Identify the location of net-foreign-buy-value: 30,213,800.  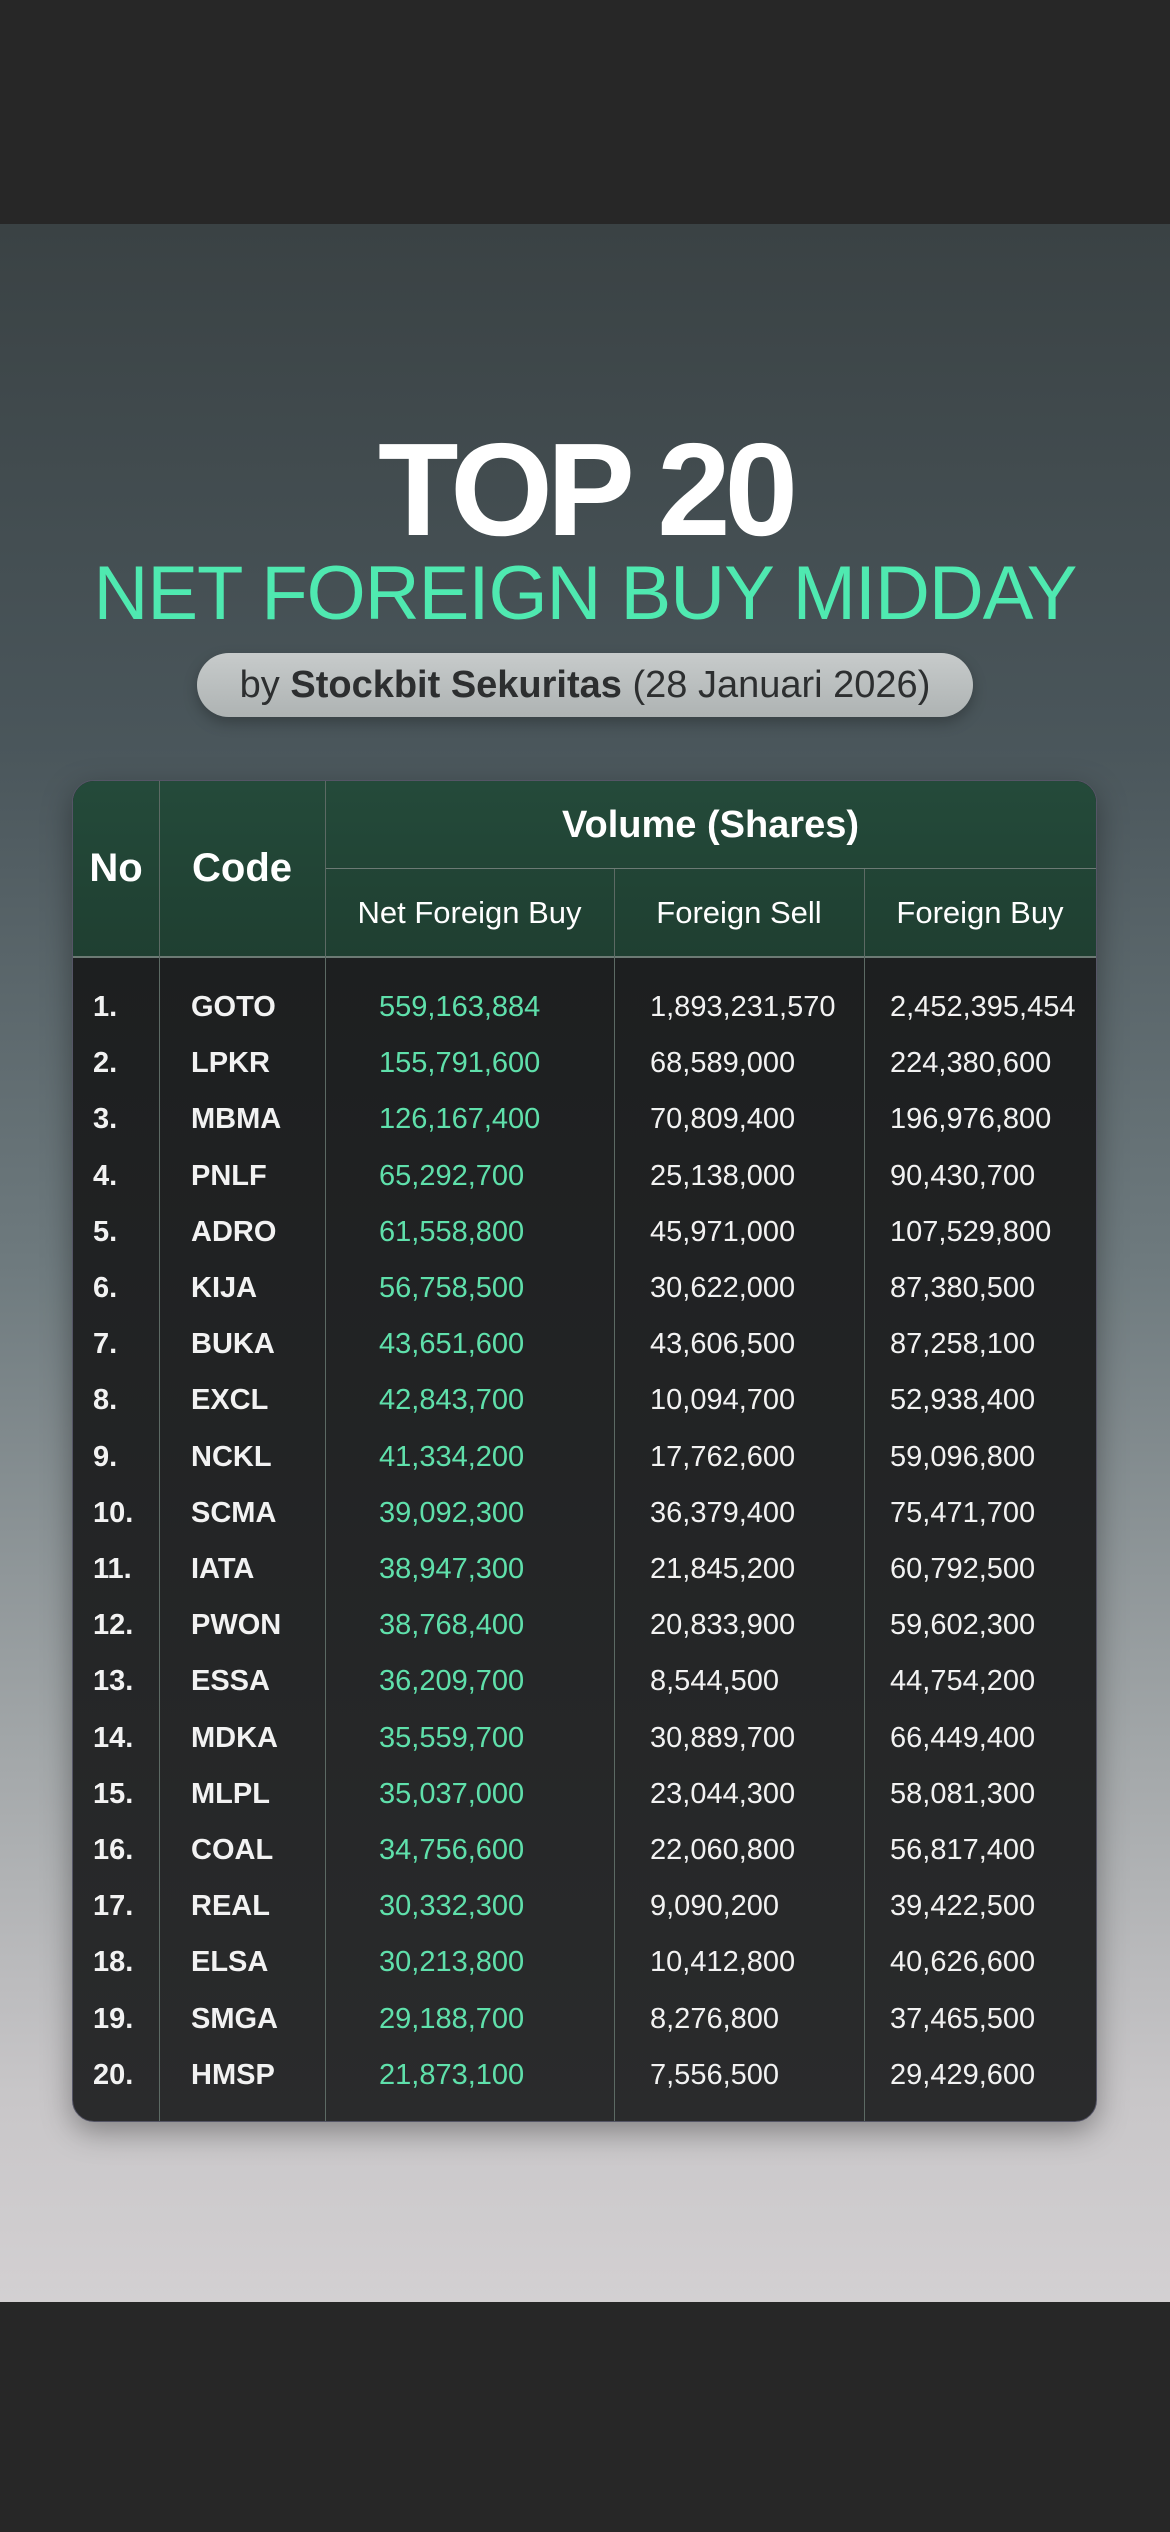
(452, 1962).